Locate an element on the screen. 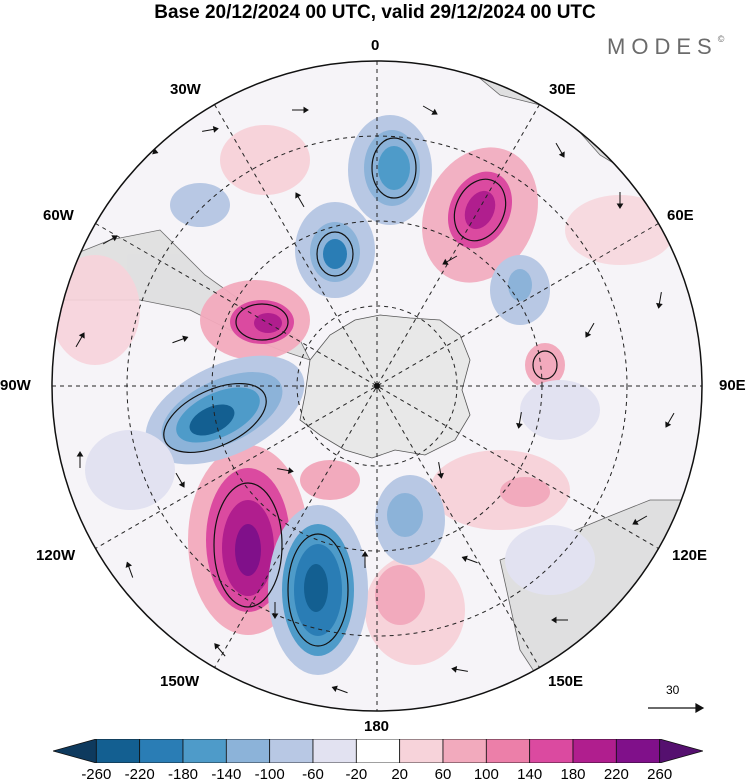  colorbar-tick-label: -20 is located at coordinates (356, 774).